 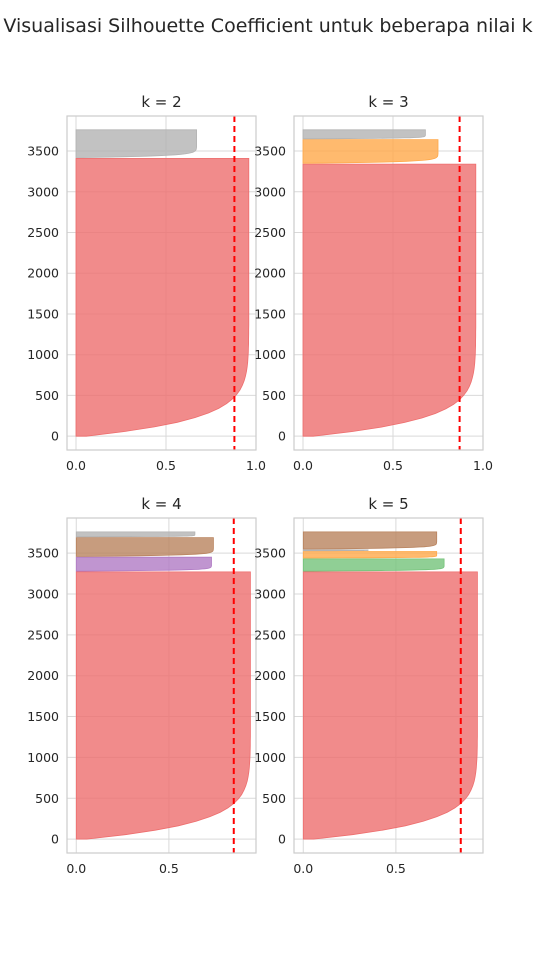 What do you see at coordinates (161, 504) in the screenshot?
I see `subplot-title: k = 4` at bounding box center [161, 504].